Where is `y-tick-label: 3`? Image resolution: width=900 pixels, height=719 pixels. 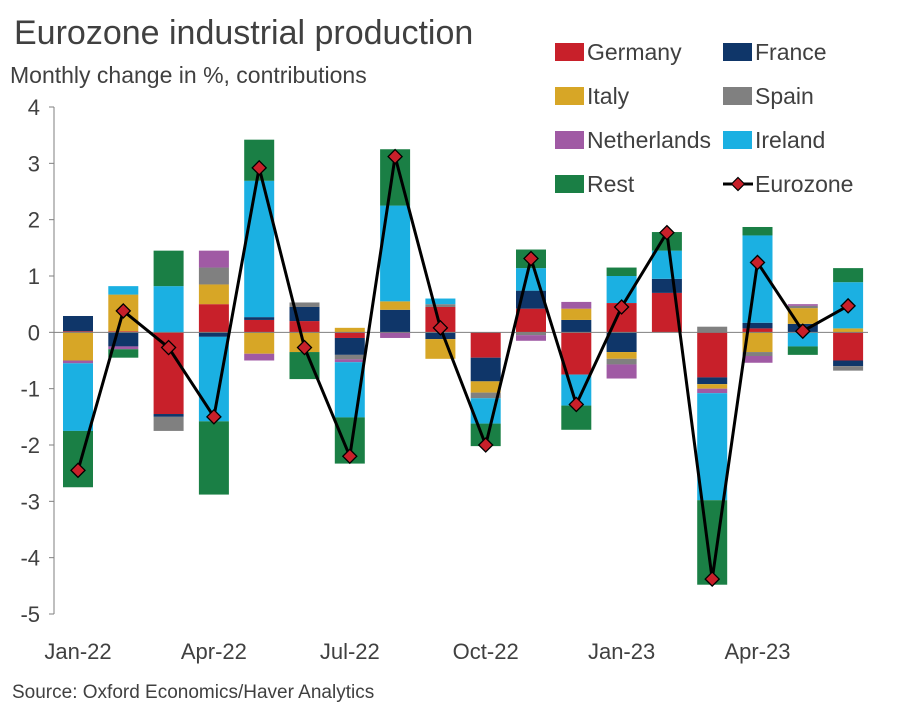
y-tick-label: 3 is located at coordinates (34, 163).